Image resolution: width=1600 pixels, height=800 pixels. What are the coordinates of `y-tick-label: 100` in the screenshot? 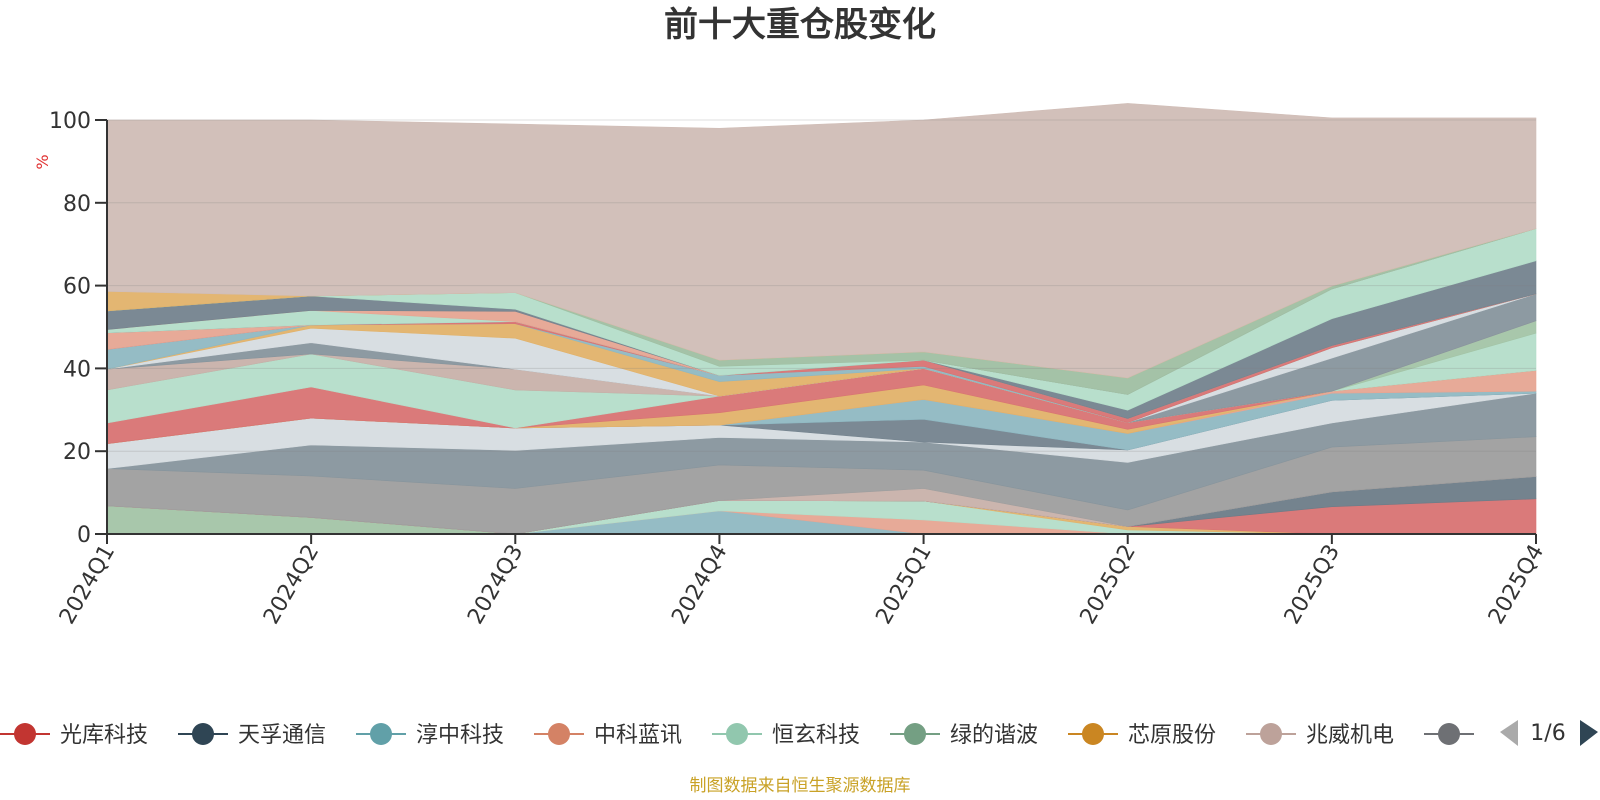 It's located at (70, 121).